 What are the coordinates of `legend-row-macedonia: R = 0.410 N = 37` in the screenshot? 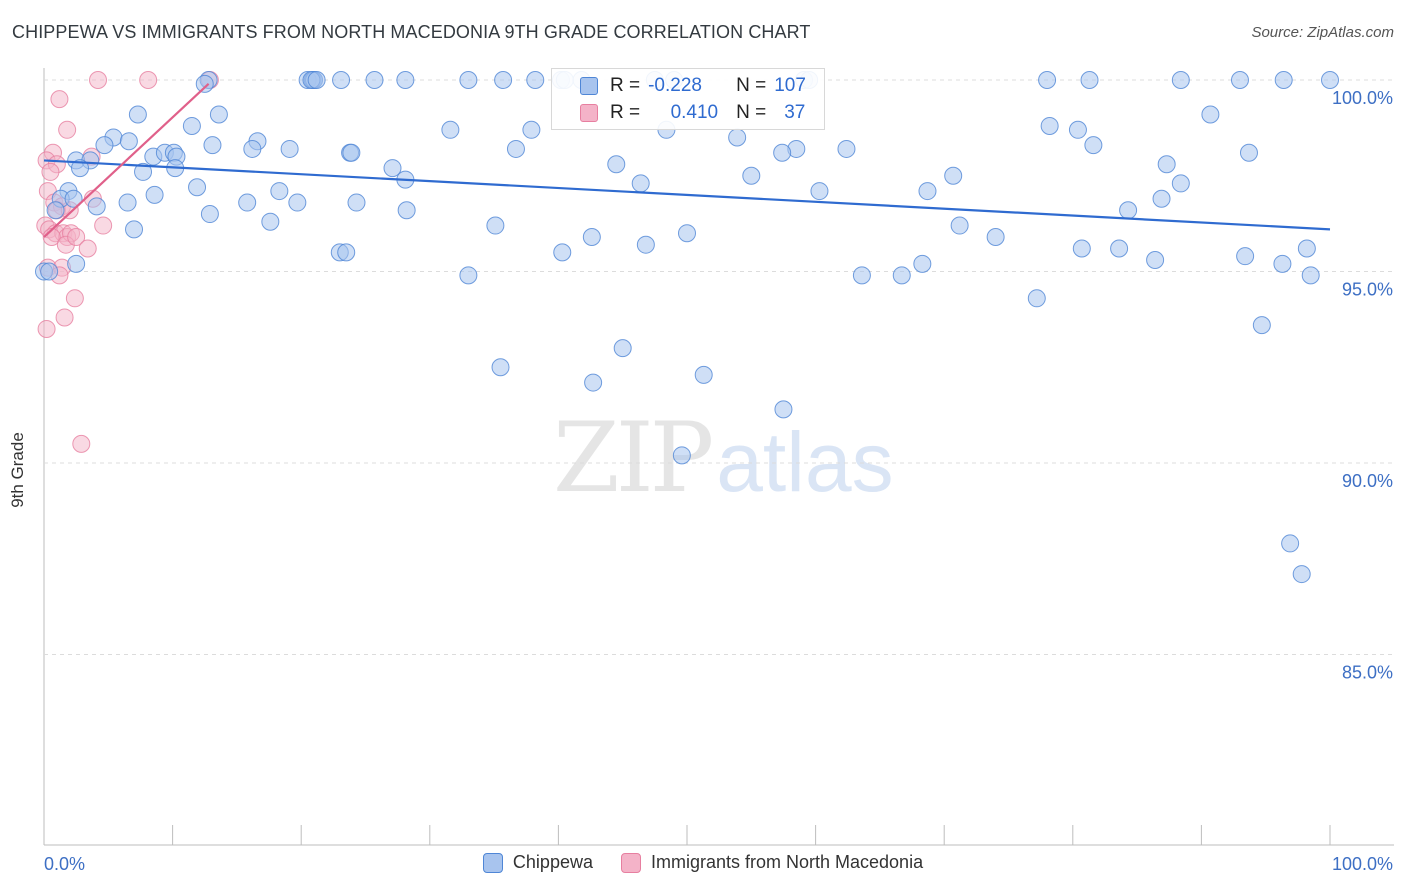 It's located at (678, 113).